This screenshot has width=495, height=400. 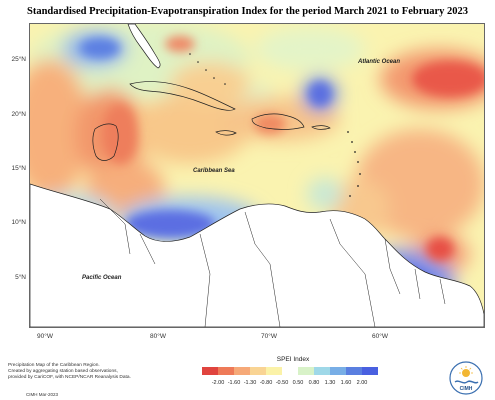 I want to click on x-tick-80w: 80°W, so click(x=158, y=336).